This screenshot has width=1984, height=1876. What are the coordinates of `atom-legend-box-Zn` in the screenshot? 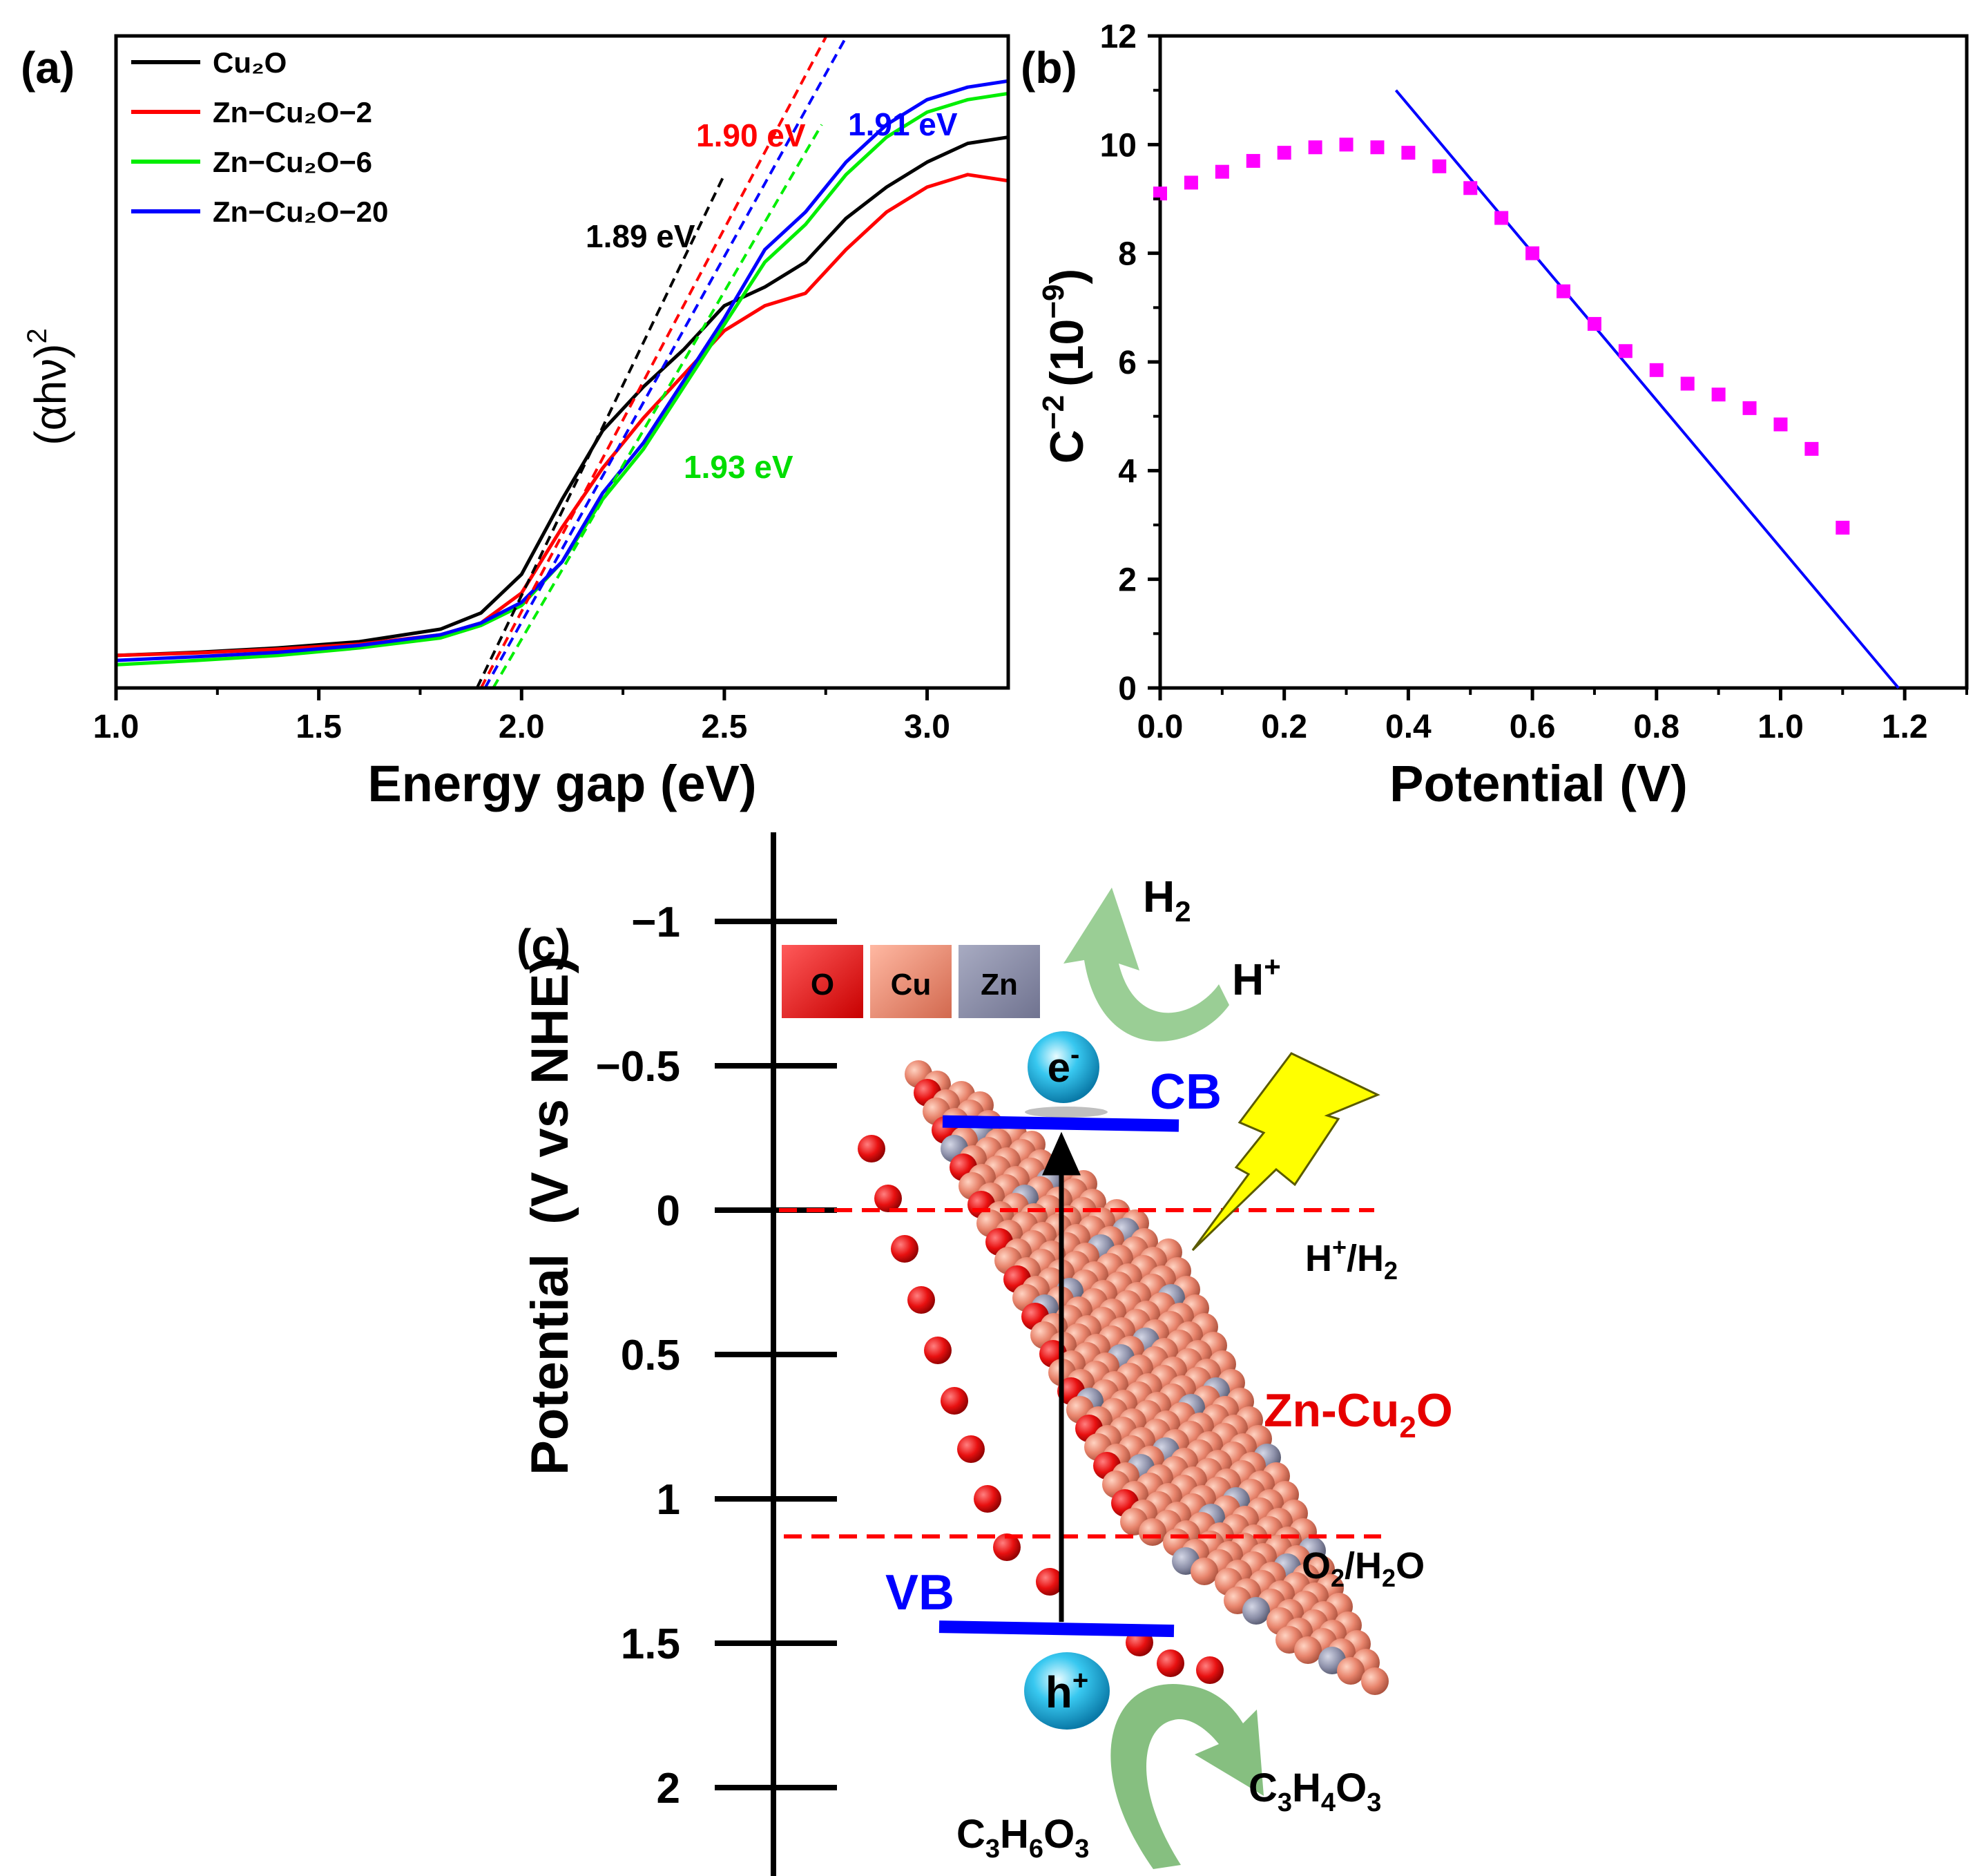 It's located at (999, 981).